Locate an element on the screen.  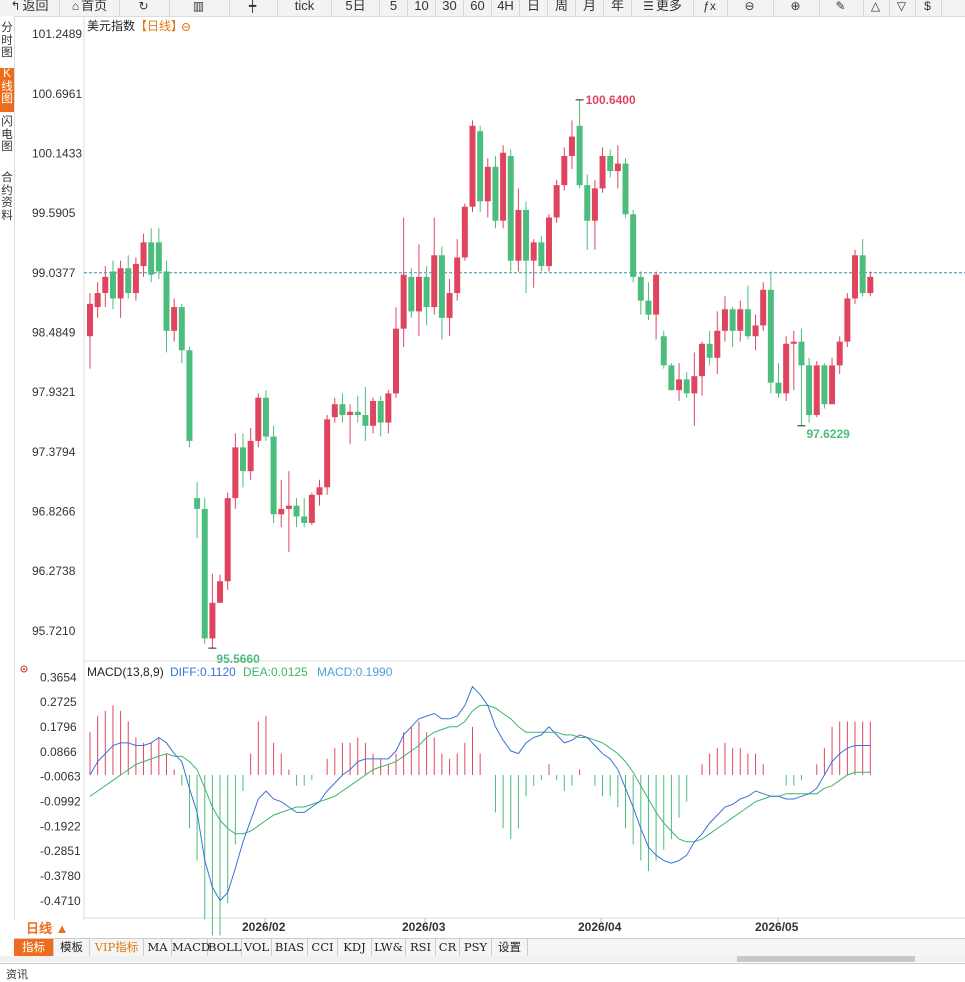
indicator-tab-11: RSI is located at coordinates (421, 947).